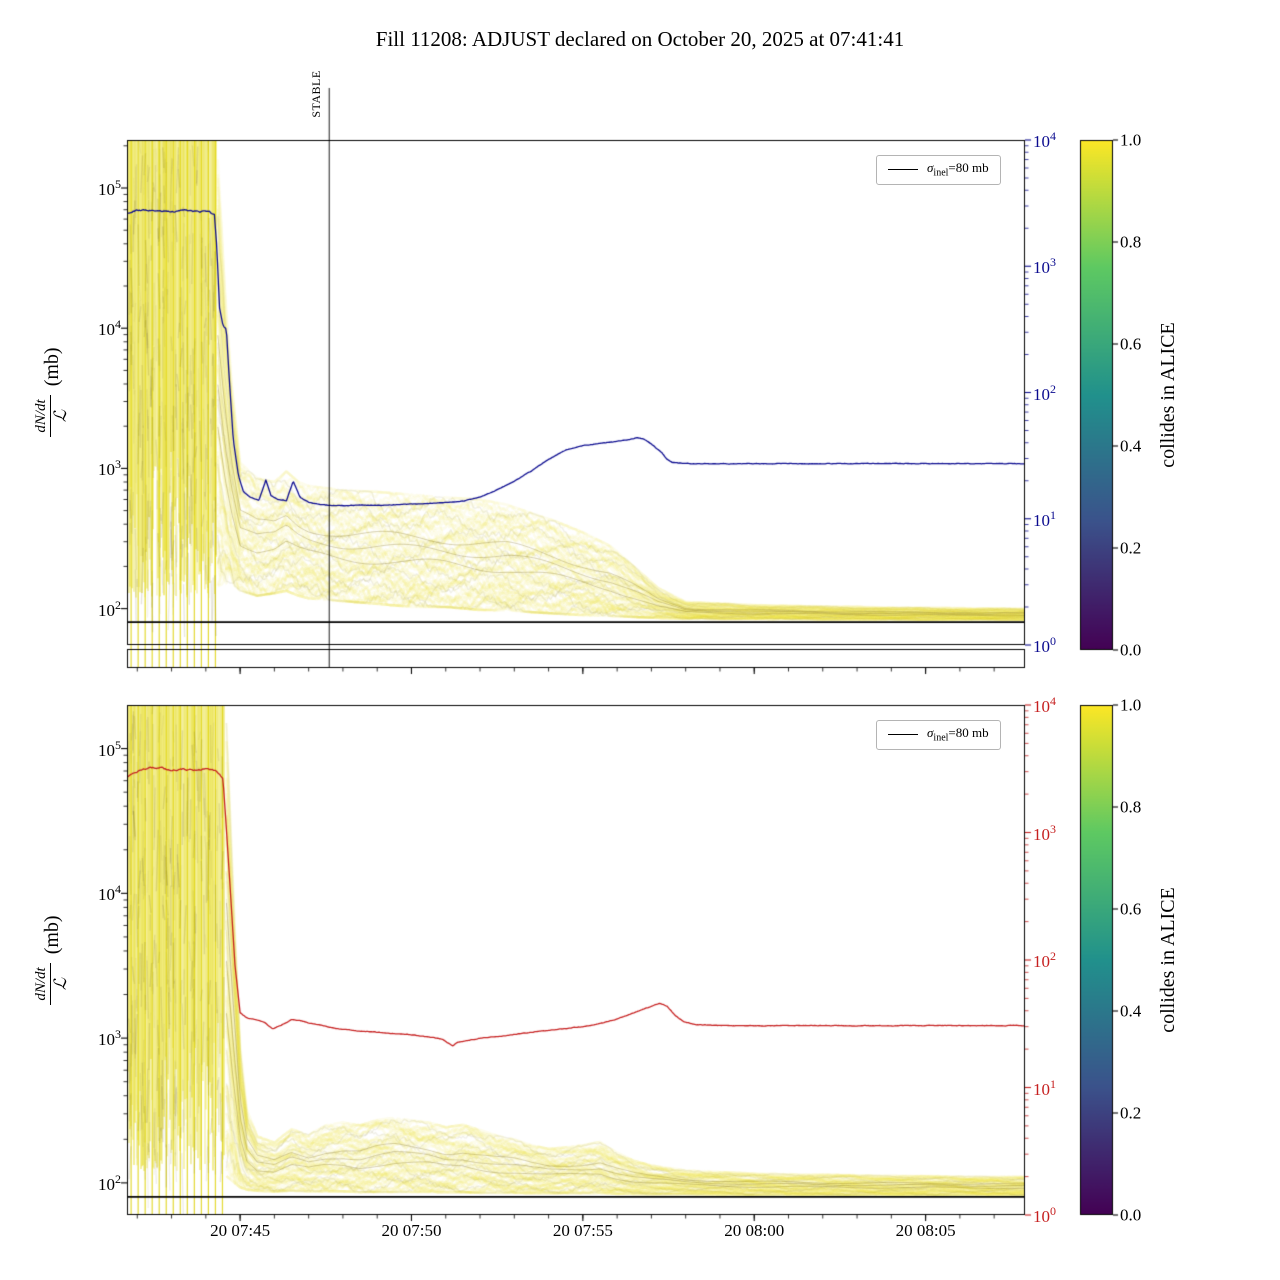  What do you see at coordinates (1044, 518) in the screenshot?
I see `y-tick-label-right-top: 10¹` at bounding box center [1044, 518].